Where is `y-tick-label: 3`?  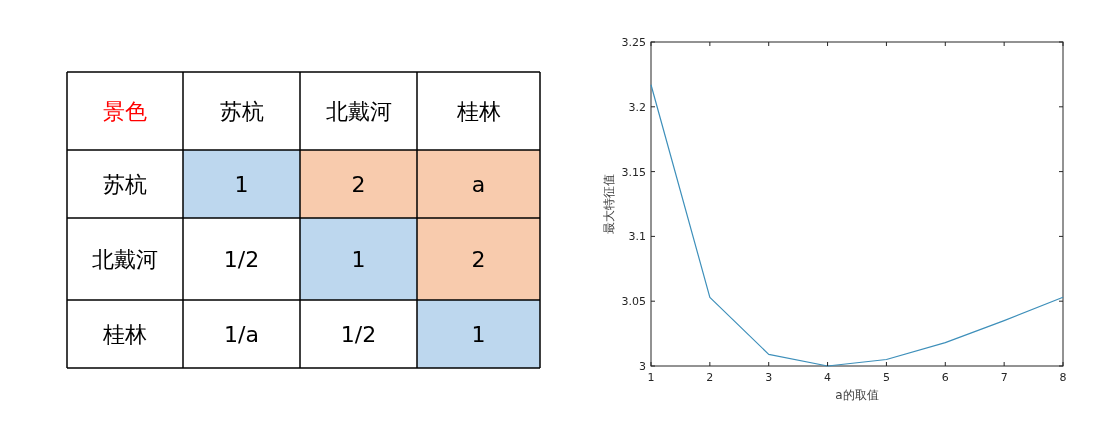 y-tick-label: 3 is located at coordinates (642, 366).